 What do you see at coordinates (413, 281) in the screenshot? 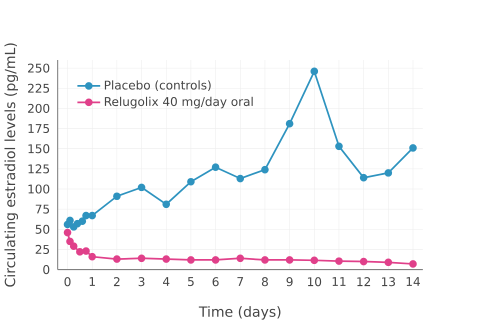
I see `x-tick-label: 14` at bounding box center [413, 281].